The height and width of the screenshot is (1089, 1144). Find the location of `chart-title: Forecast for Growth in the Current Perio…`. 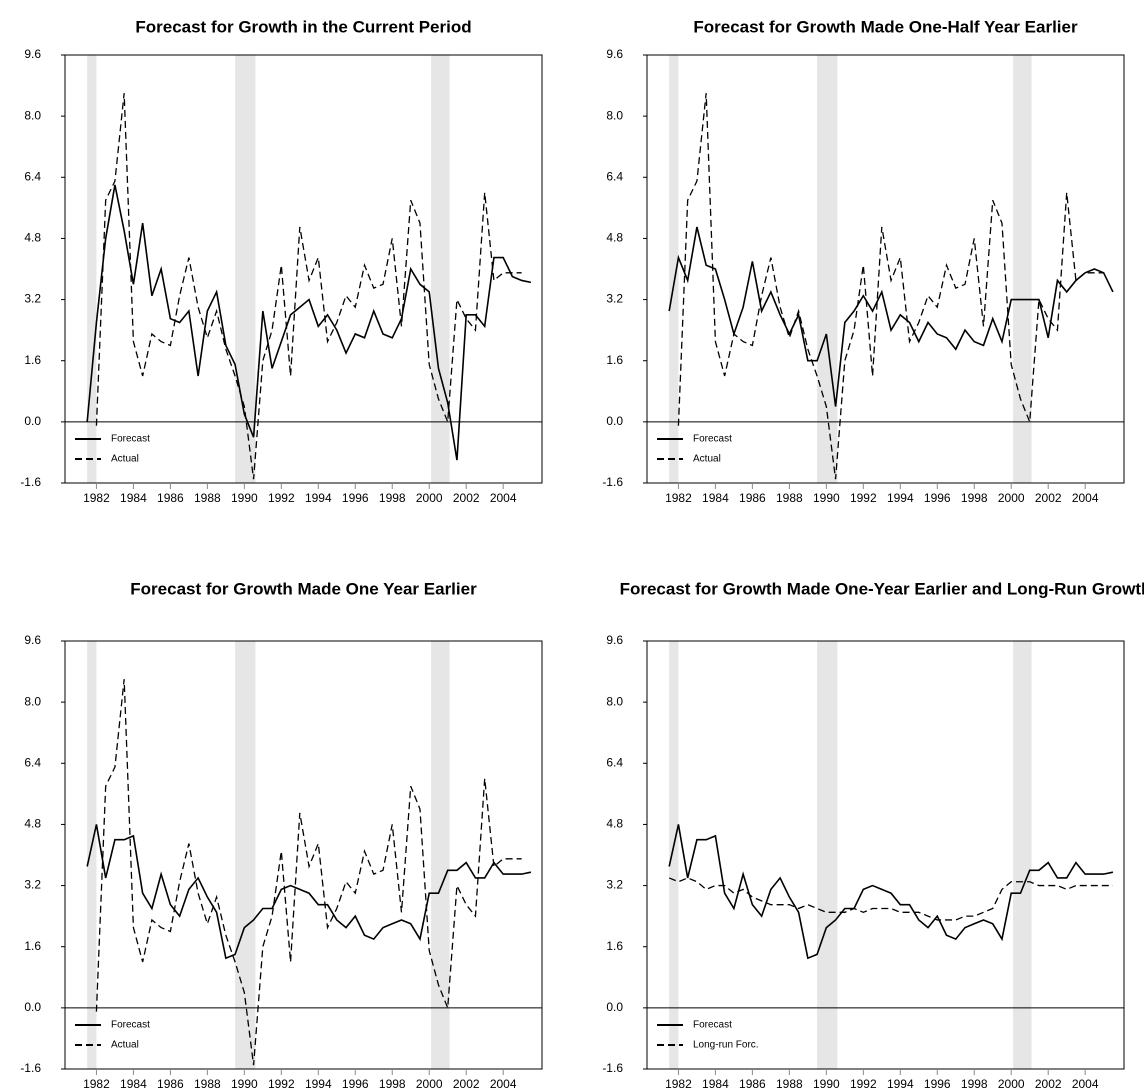

chart-title: Forecast for Growth in the Current Perio… is located at coordinates (303, 26).